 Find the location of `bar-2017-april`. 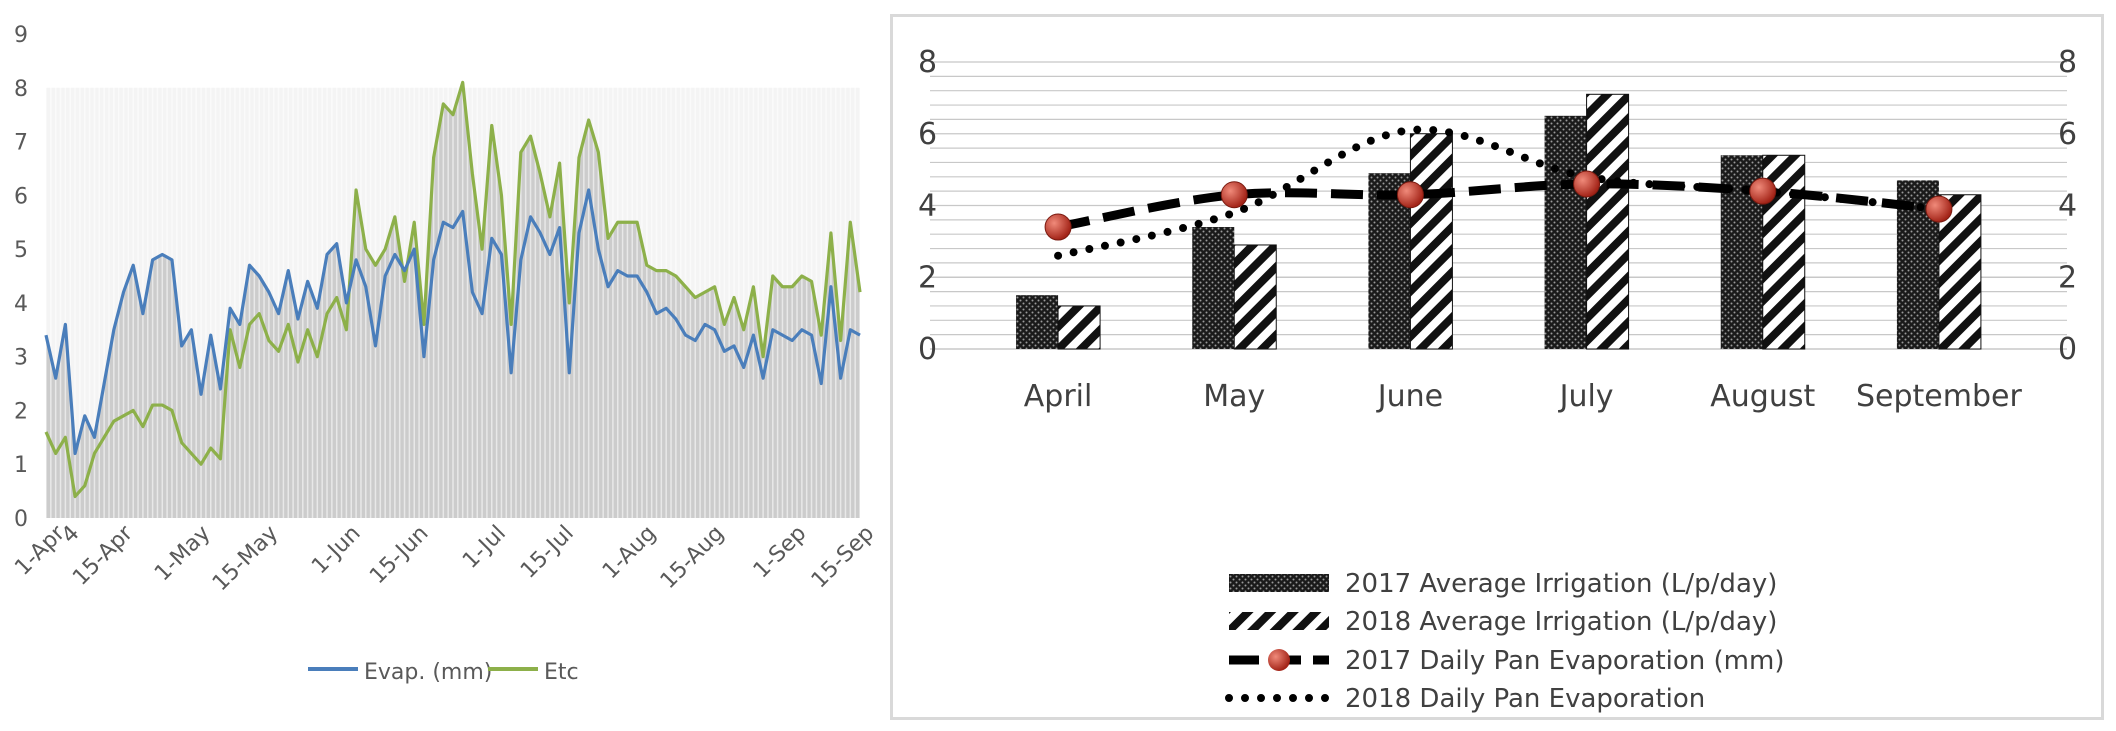

bar-2017-april is located at coordinates (1037, 322).